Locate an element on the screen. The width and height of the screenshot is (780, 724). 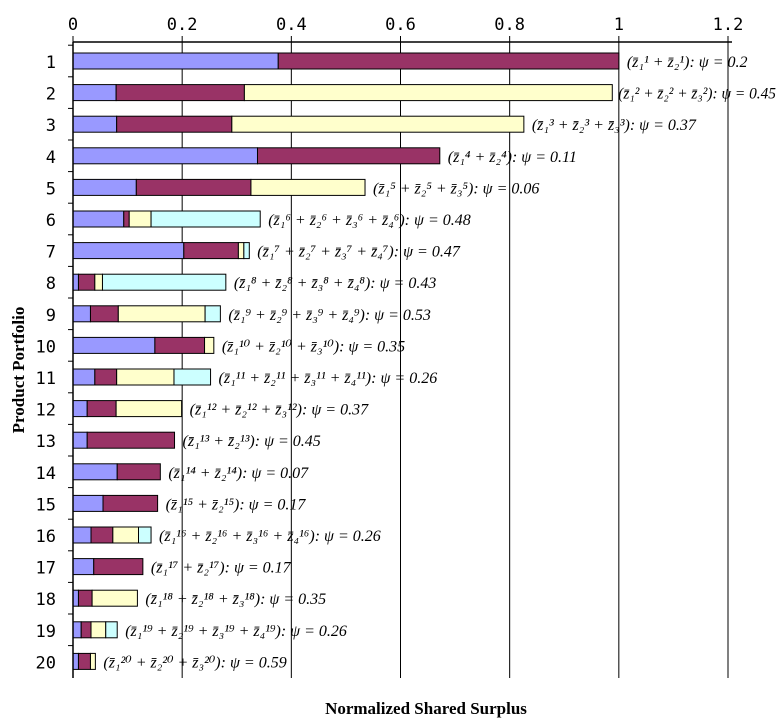
x-axis-title: Normalized Shared Surplus is located at coordinates (426, 708).